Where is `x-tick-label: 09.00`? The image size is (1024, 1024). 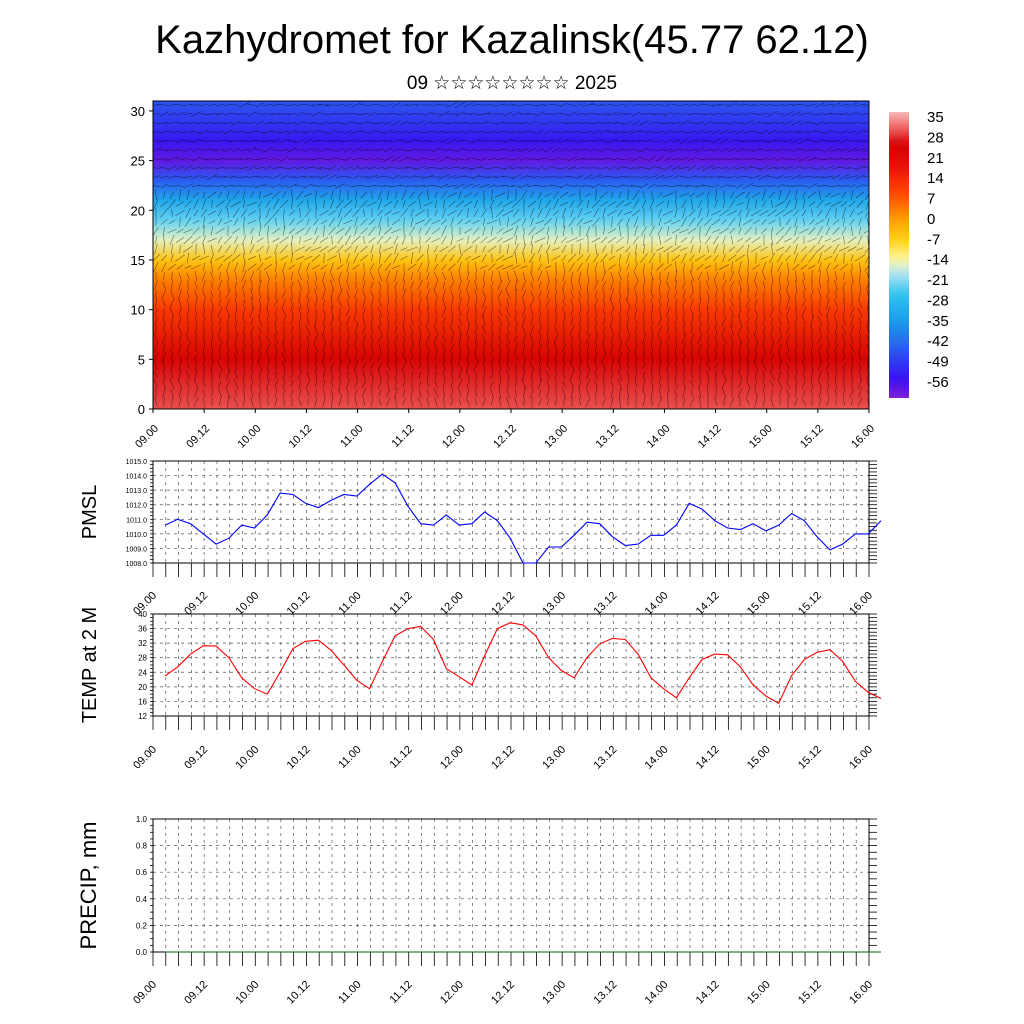
x-tick-label: 09.00 is located at coordinates (147, 437).